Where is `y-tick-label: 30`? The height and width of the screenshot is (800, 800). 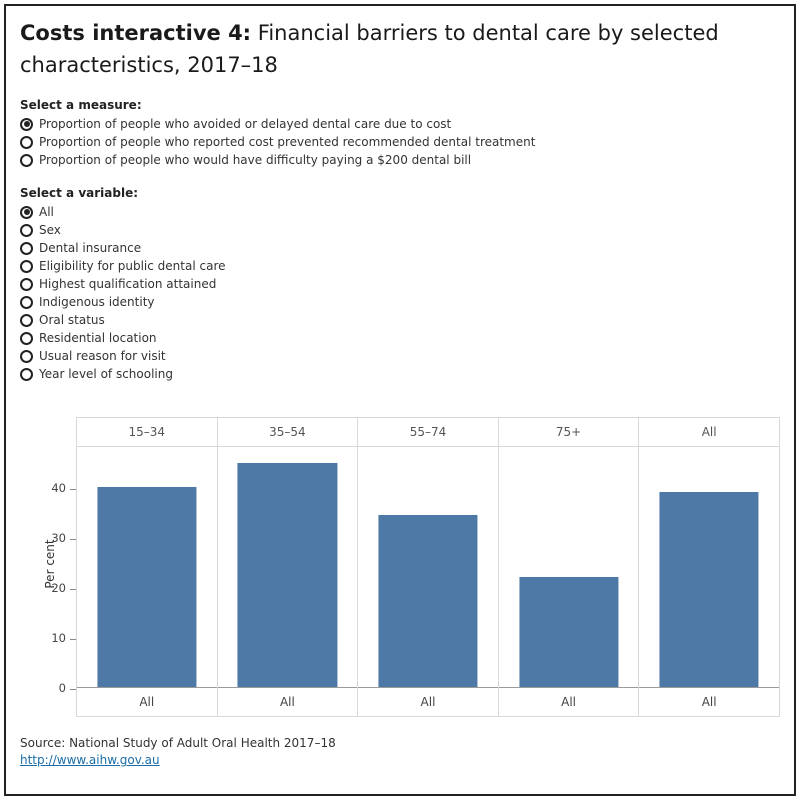
y-tick-label: 30 is located at coordinates (56, 538).